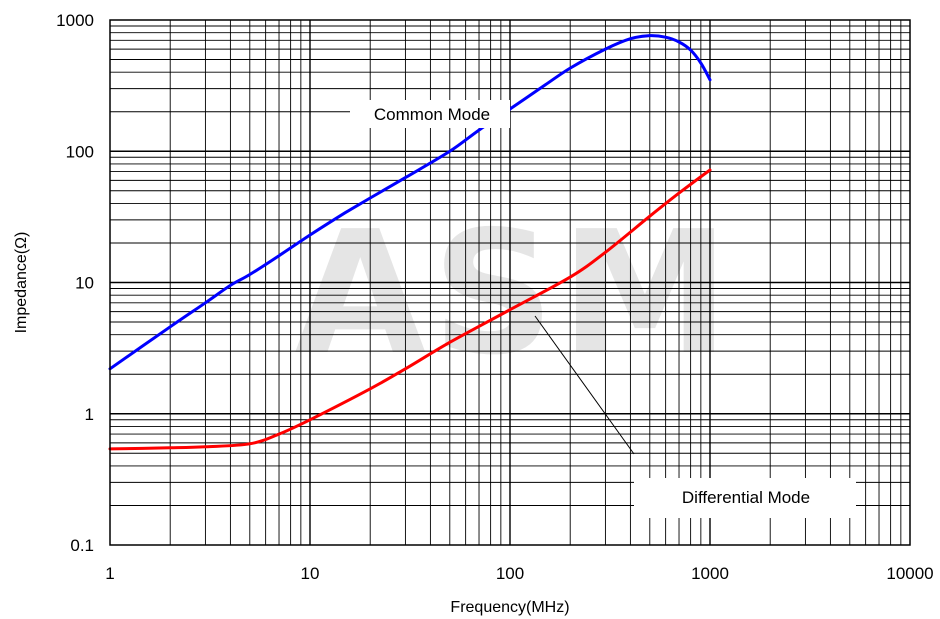 The width and height of the screenshot is (940, 619). Describe the element at coordinates (510, 573) in the screenshot. I see `x-tick-label: 100` at that location.